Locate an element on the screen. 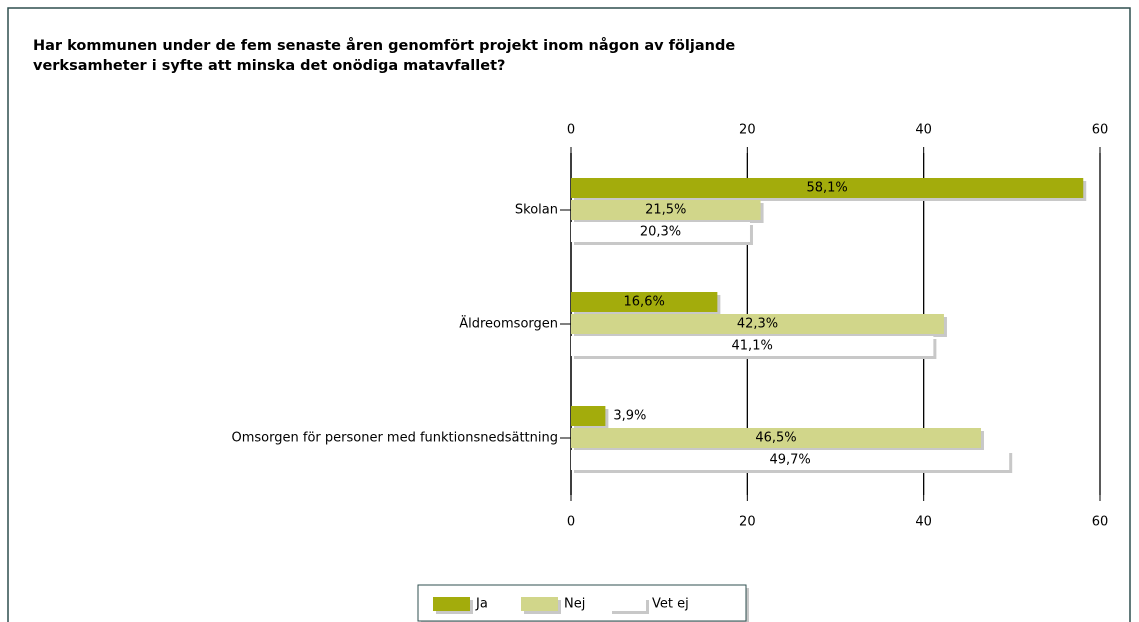 Image resolution: width=1139 pixels, height=622 pixels. data-label: 20,3% is located at coordinates (660, 232).